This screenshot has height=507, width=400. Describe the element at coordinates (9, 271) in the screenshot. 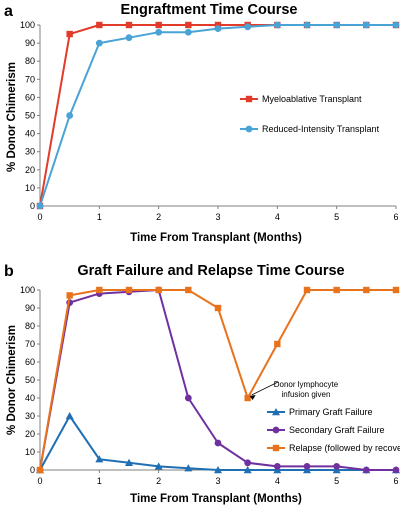

I see `panel-label-b: b` at that location.